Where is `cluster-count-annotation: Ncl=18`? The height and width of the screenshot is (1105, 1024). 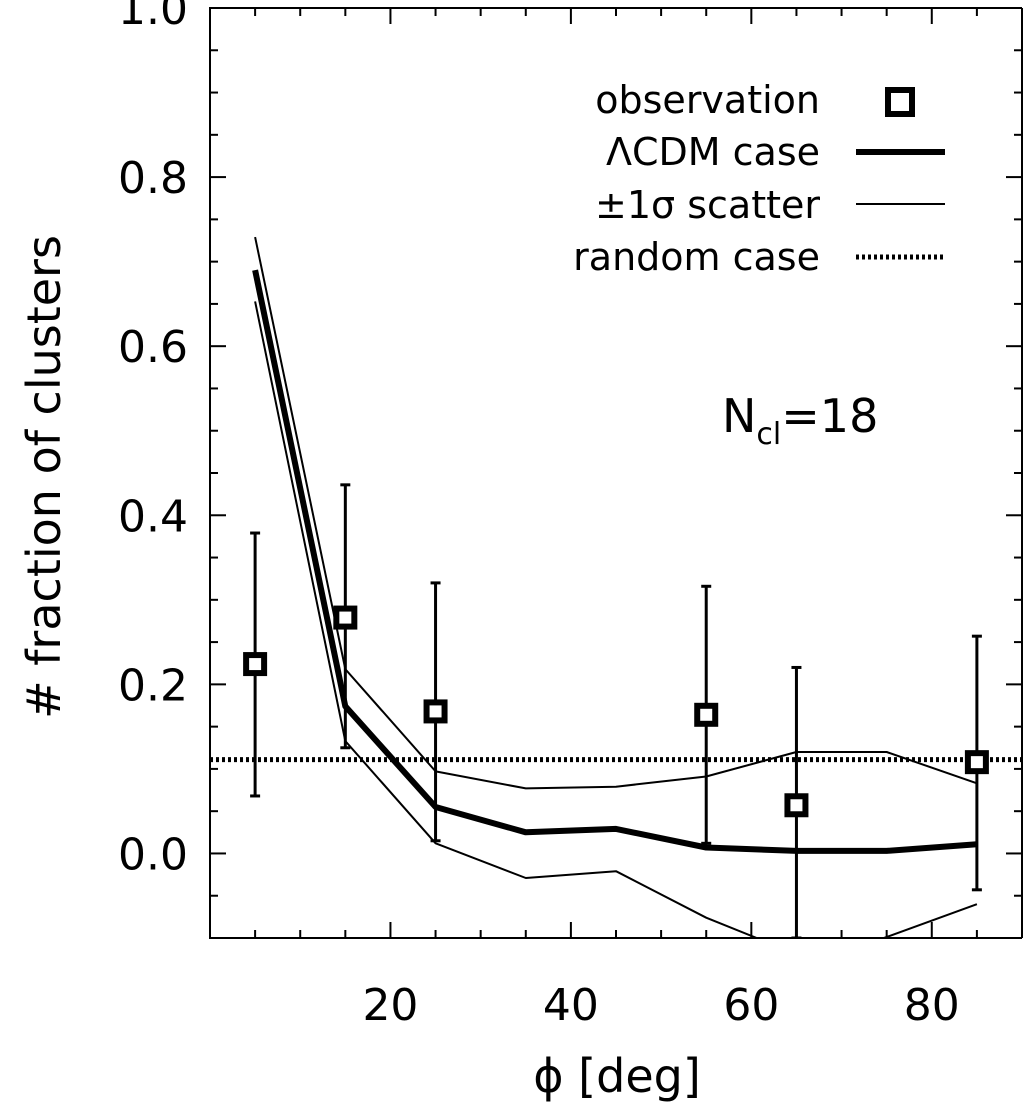
cluster-count-annotation: Ncl=18 is located at coordinates (800, 420).